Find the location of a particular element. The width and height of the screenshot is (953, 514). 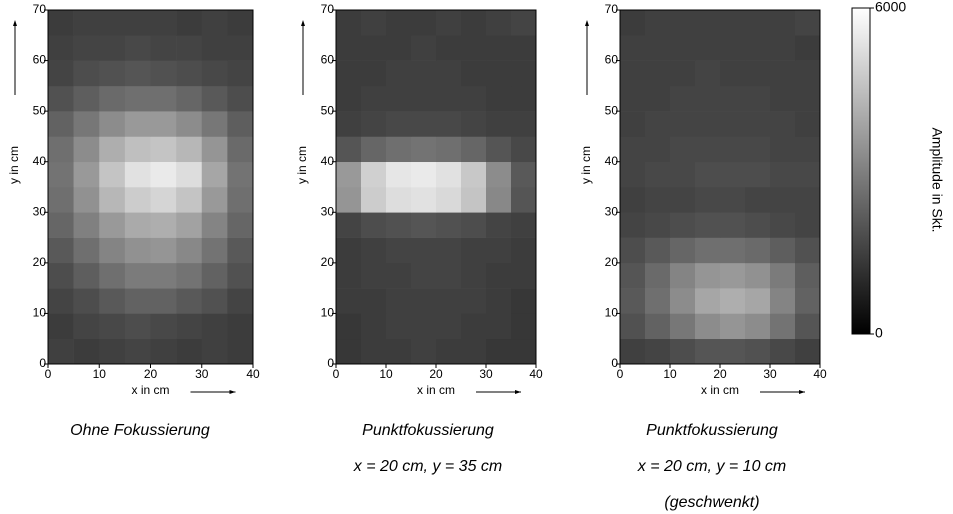

x-axis-label: x in cm is located at coordinates (436, 390).